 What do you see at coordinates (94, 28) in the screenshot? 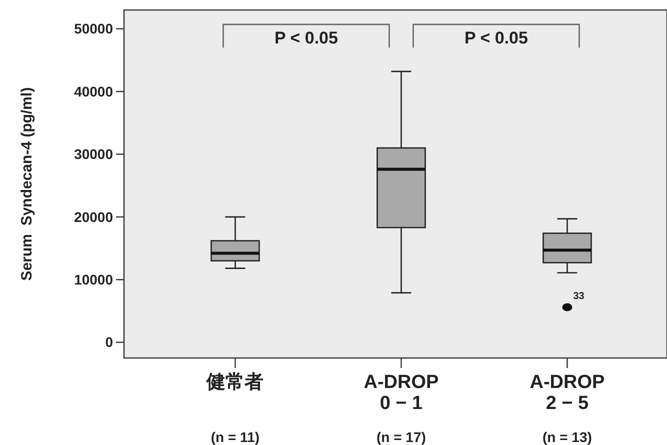
I see `y-tick-label: 50000` at bounding box center [94, 28].